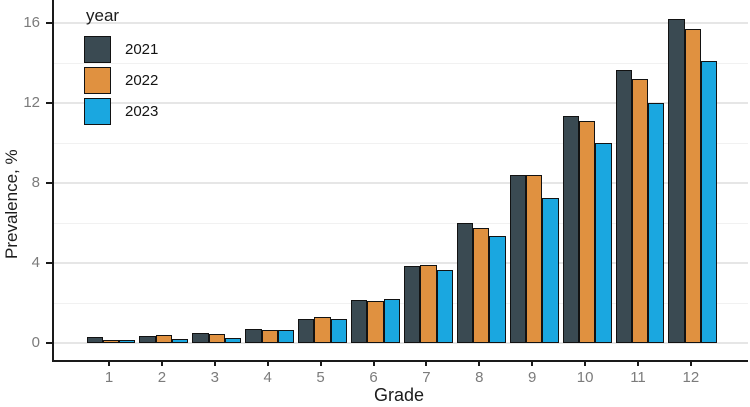 Image resolution: width=750 pixels, height=407 pixels. I want to click on legend-label-2022: 2022, so click(142, 80).